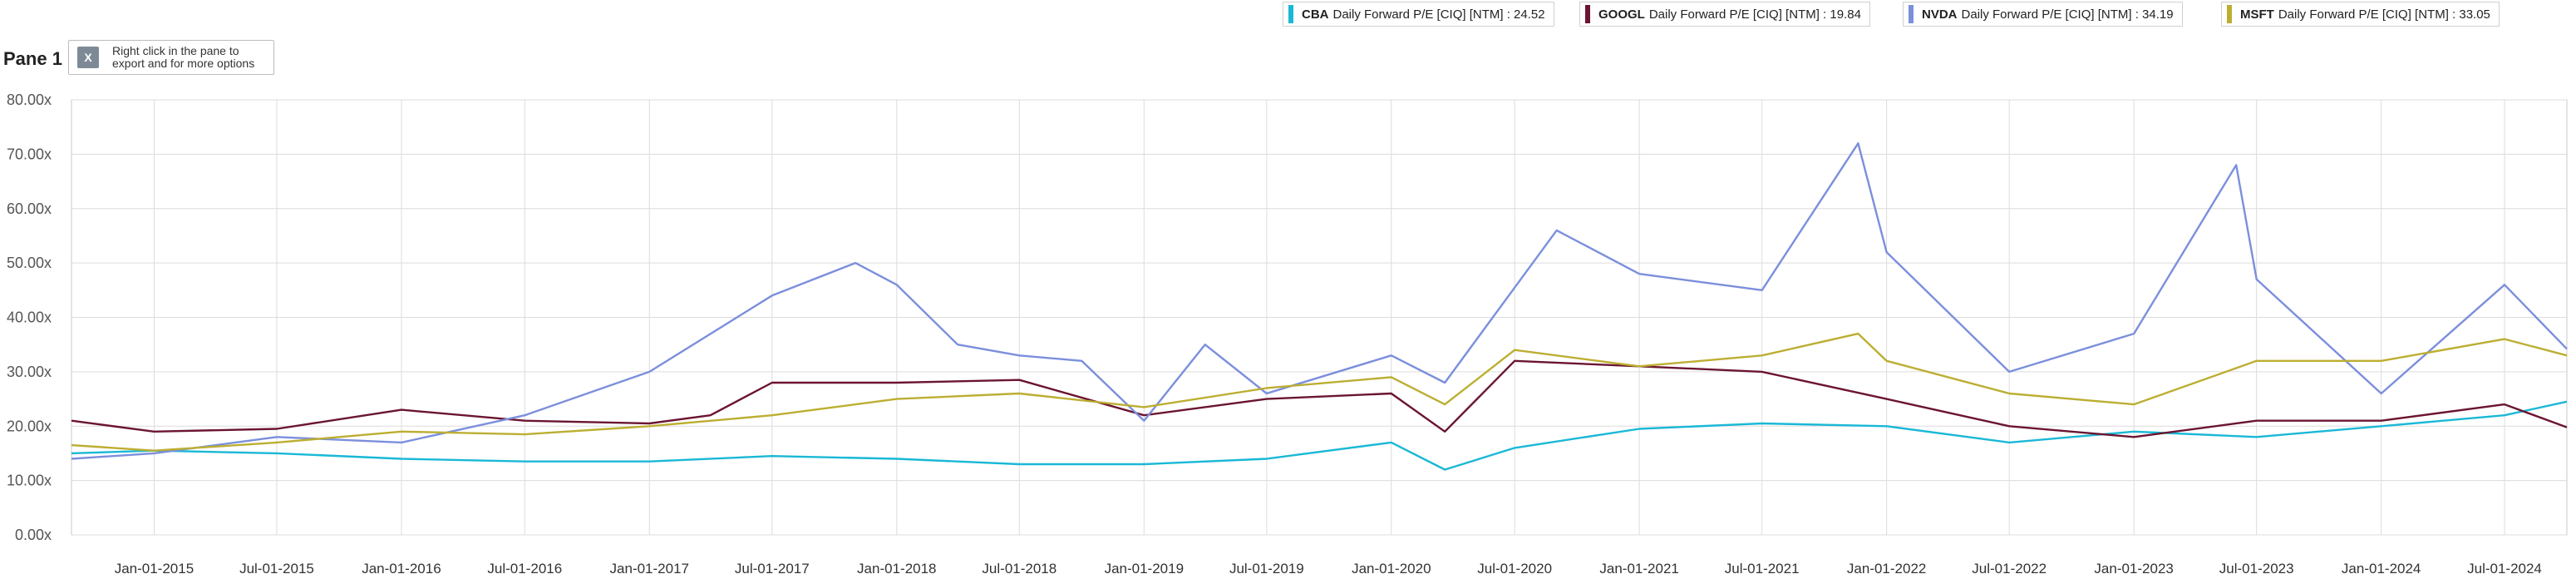 The image size is (2576, 579). Describe the element at coordinates (896, 569) in the screenshot. I see `x-tick-label: Jan-01-2018` at that location.